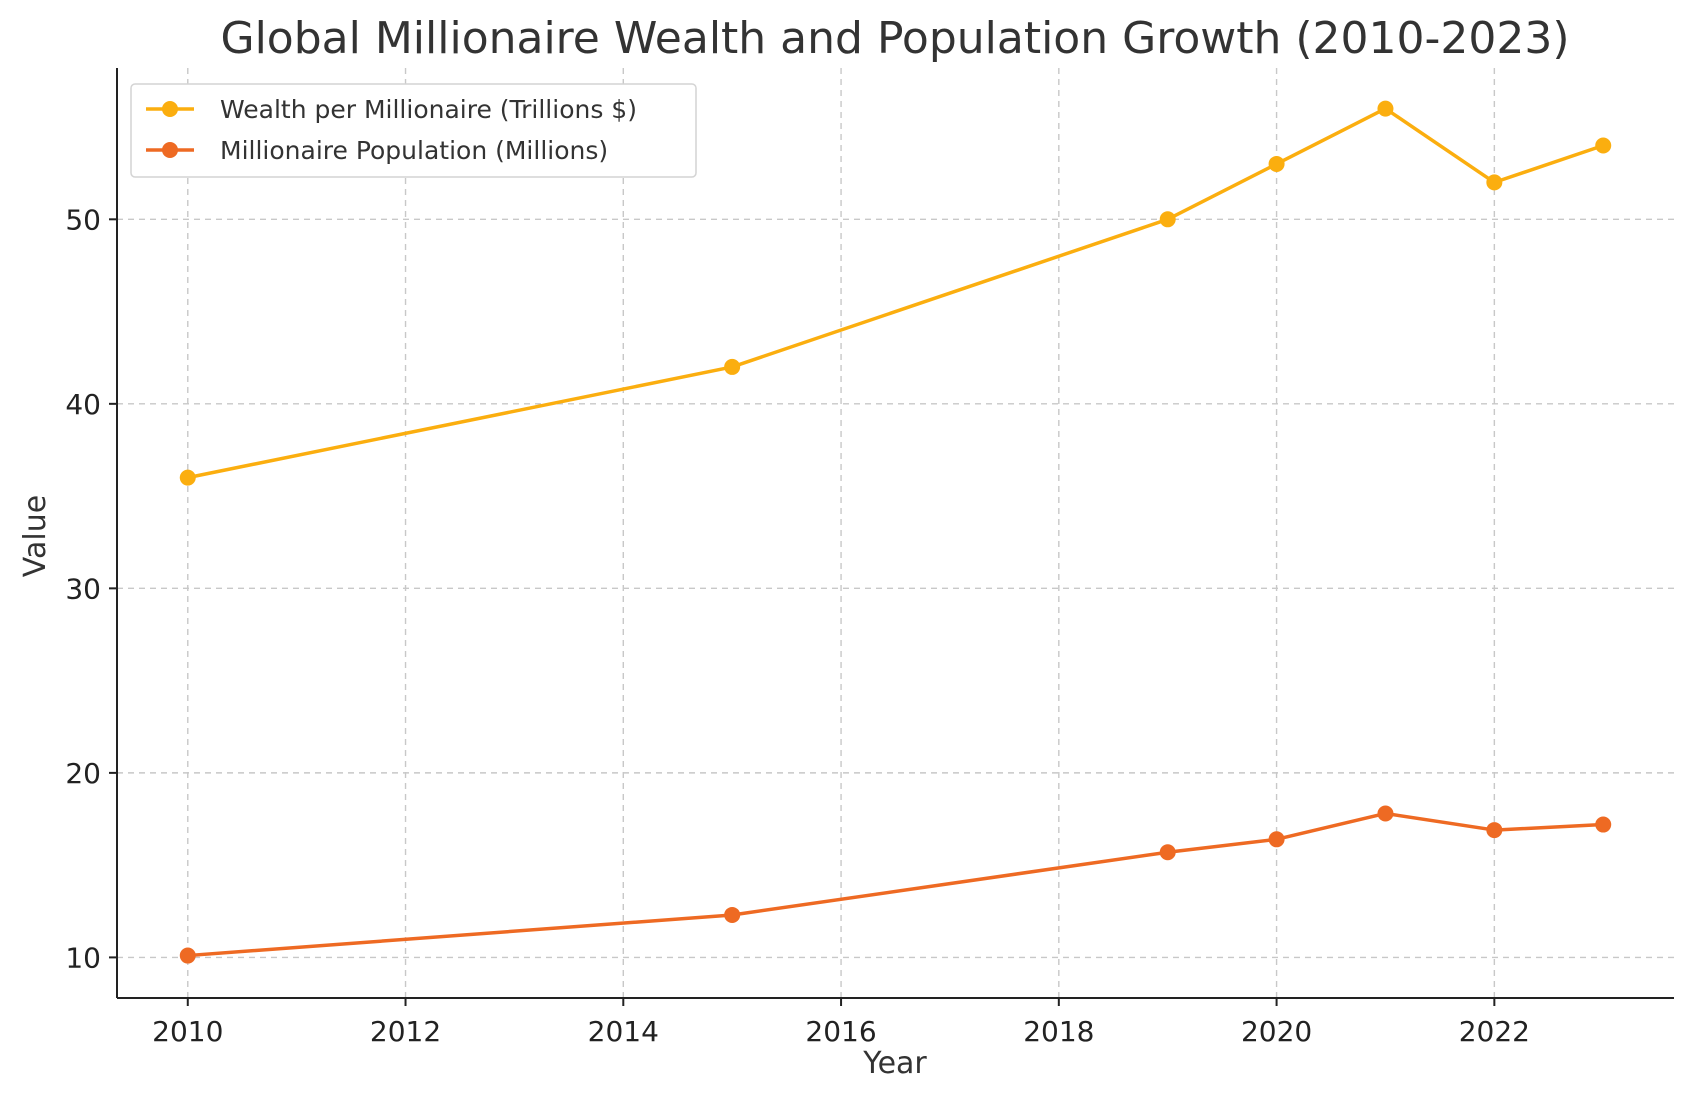 The width and height of the screenshot is (1686, 1105). I want to click on data-point-wealth-2022, so click(1494, 182).